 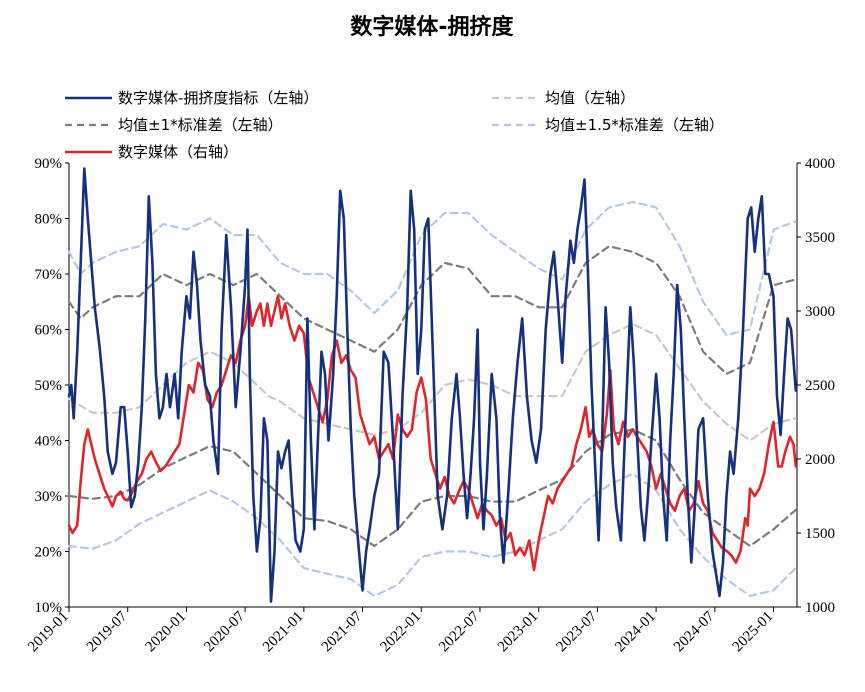 What do you see at coordinates (178, 152) in the screenshot?
I see `legend-label: 数字媒体（右轴）` at bounding box center [178, 152].